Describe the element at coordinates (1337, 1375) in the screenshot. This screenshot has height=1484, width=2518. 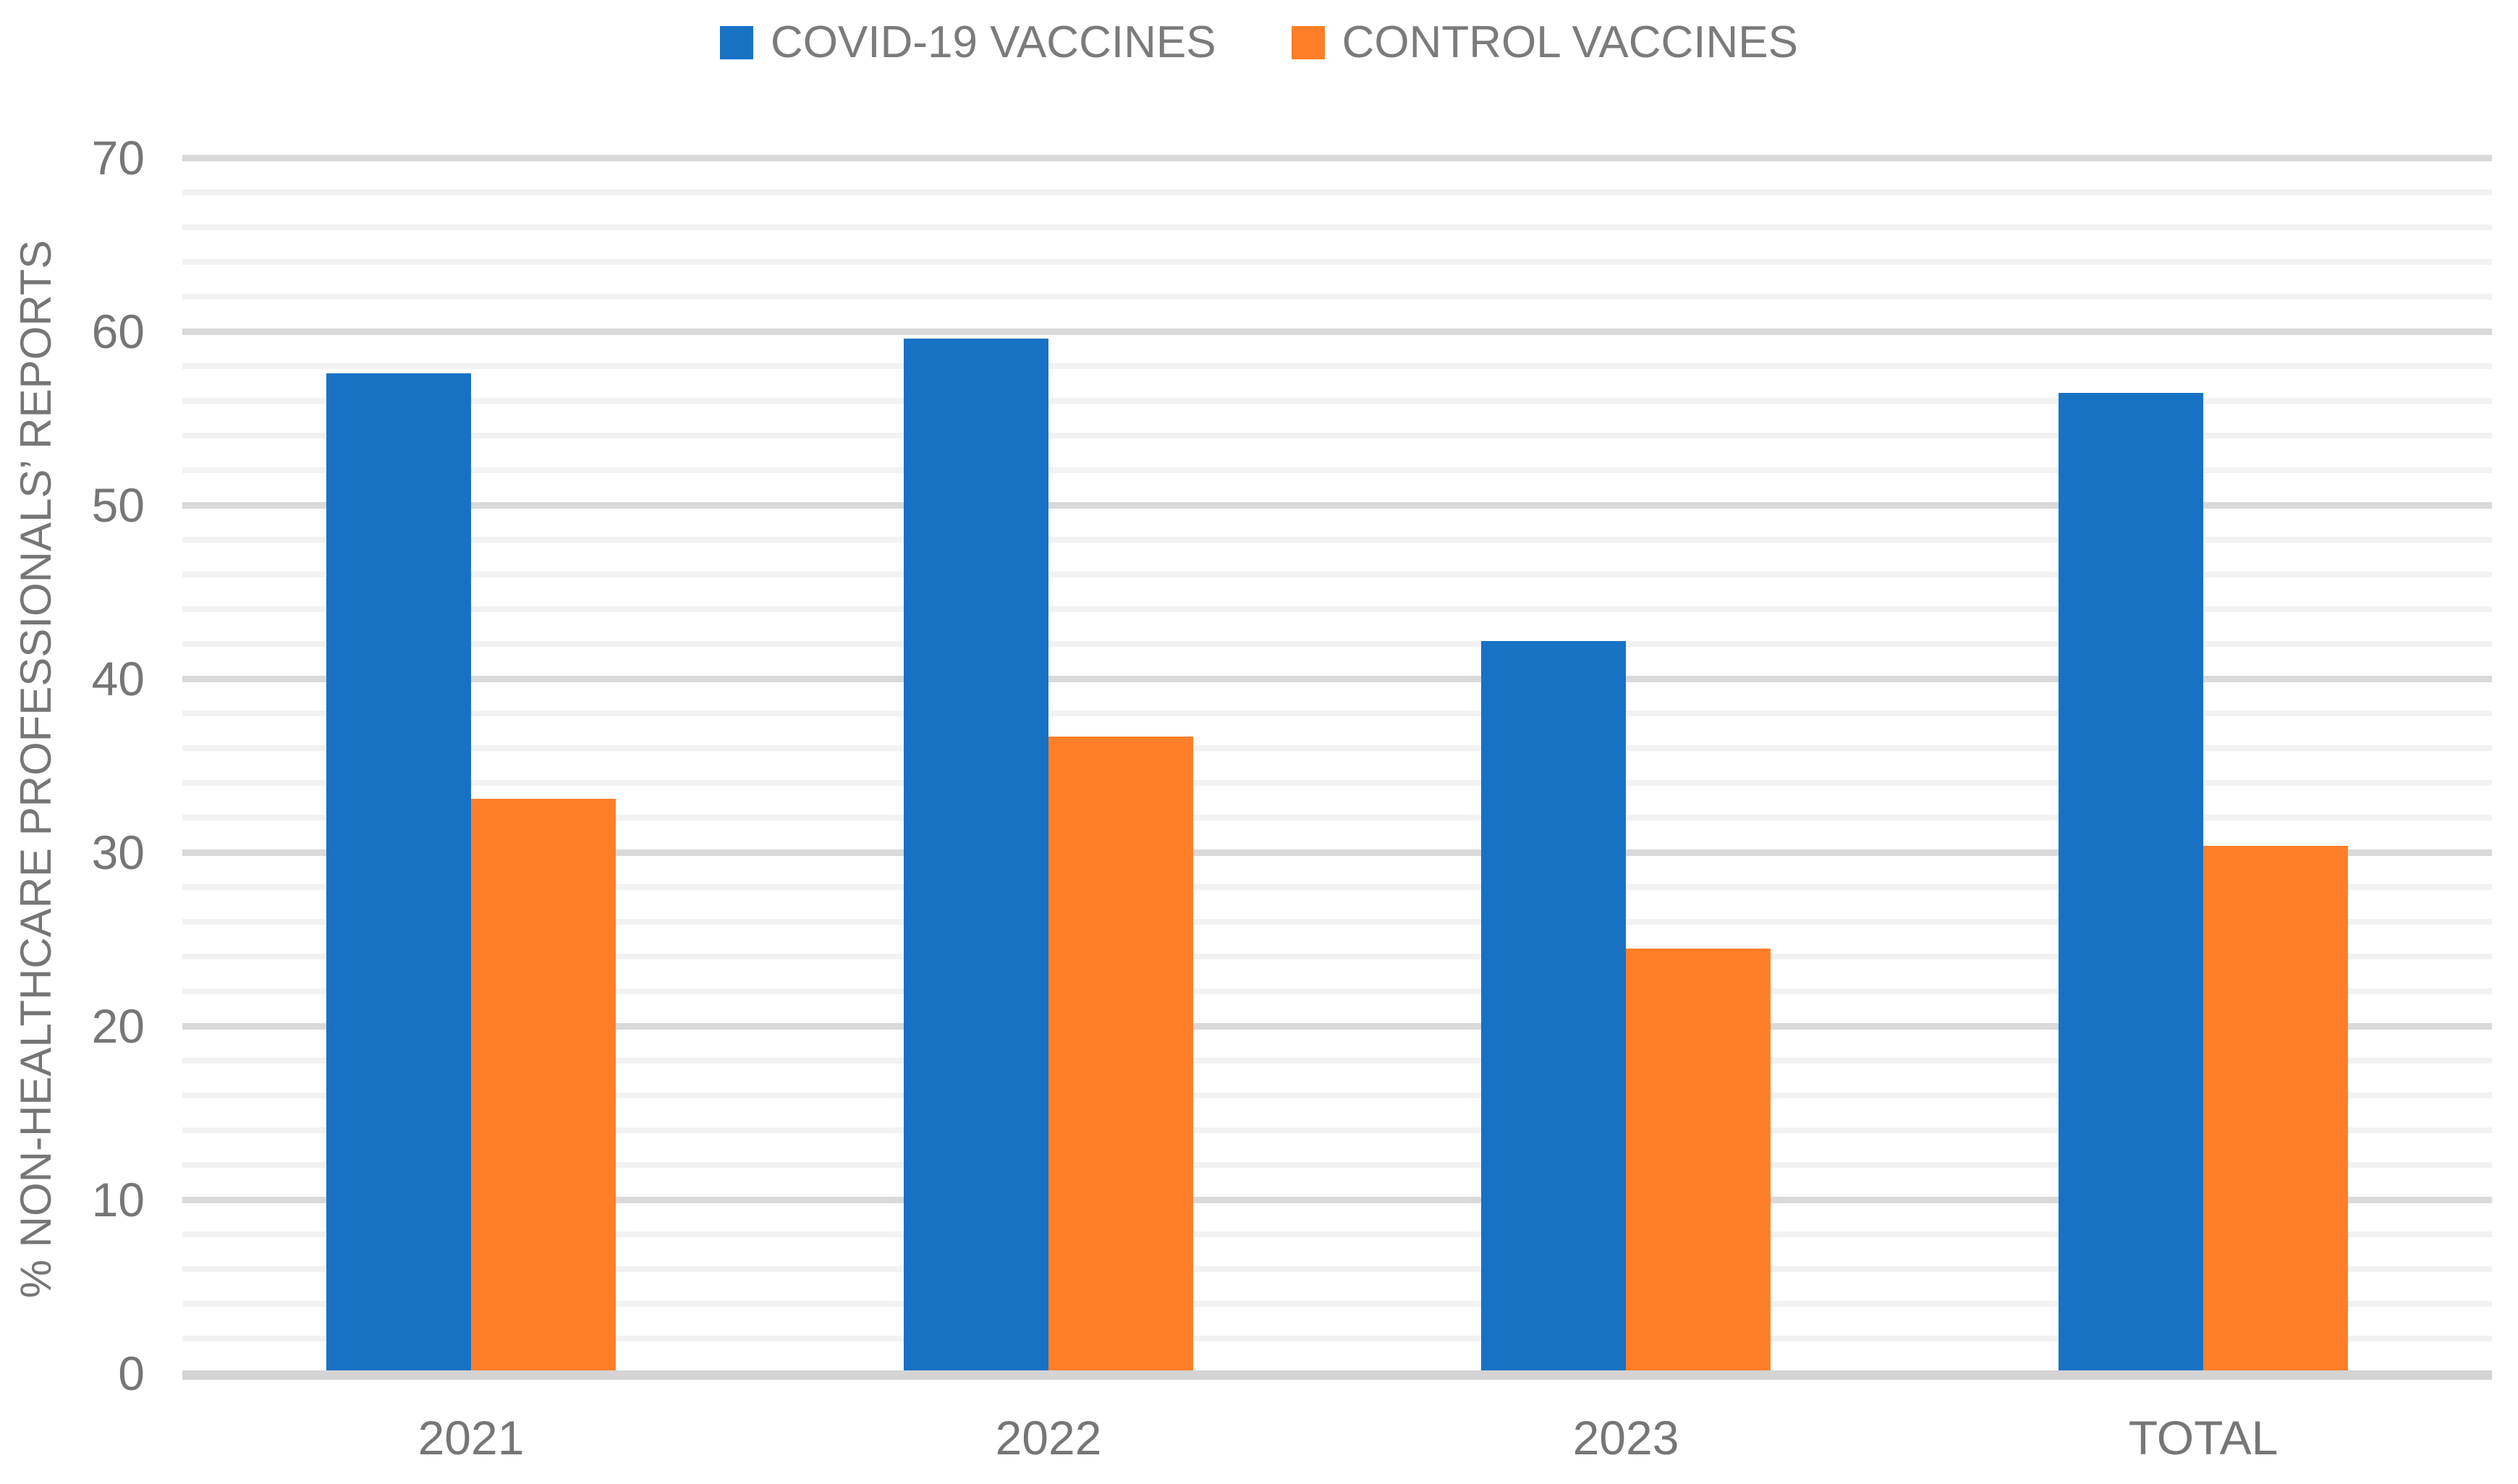
I see `x-axis-line` at that location.